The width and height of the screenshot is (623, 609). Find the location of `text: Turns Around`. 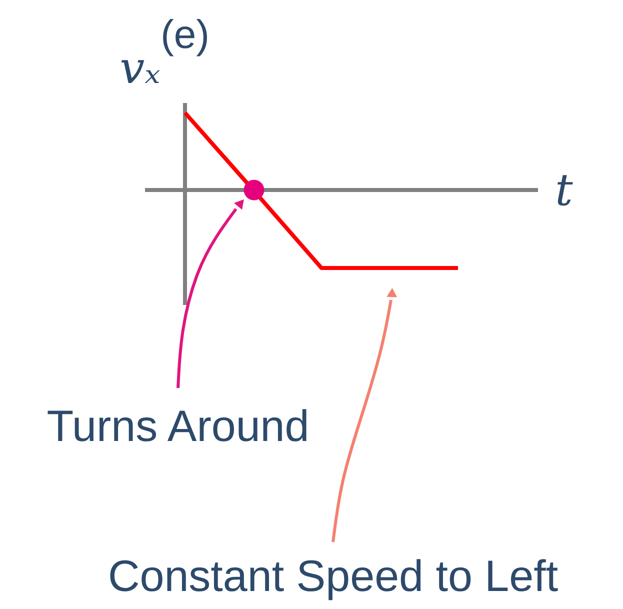

text: Turns Around is located at coordinates (178, 426).